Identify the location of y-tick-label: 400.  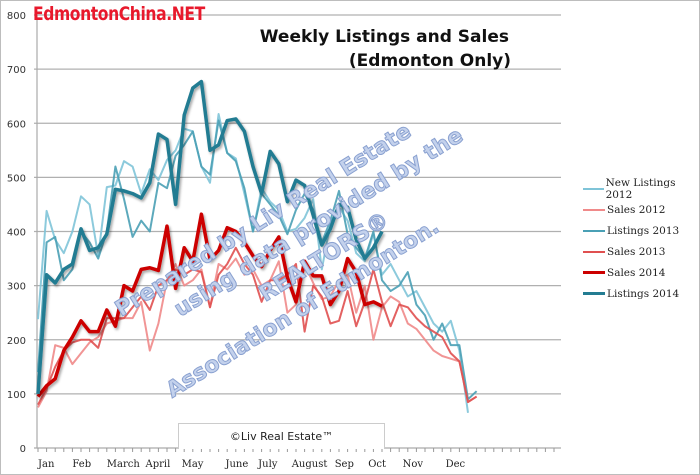
(16, 233).